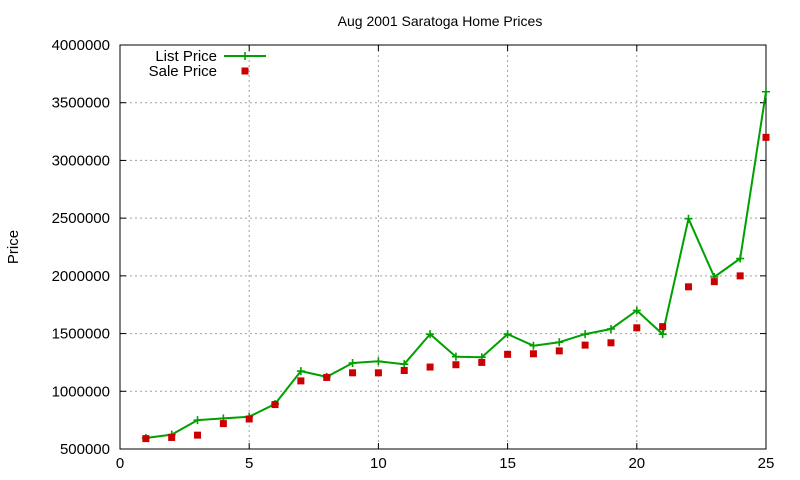 The height and width of the screenshot is (480, 800). I want to click on y-tick-label: 1500000, so click(81, 334).